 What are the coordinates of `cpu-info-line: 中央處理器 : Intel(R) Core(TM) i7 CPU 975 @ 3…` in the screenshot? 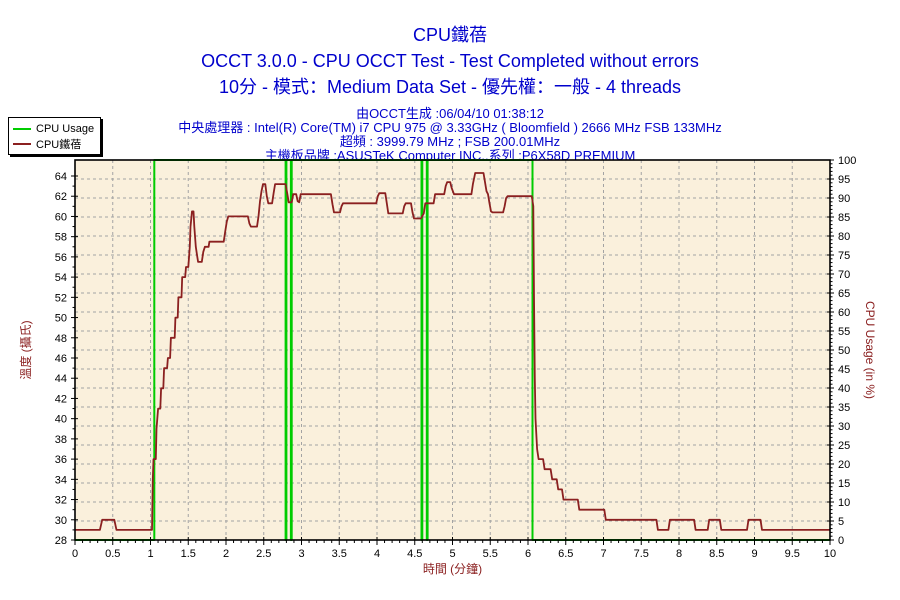 It's located at (450, 127).